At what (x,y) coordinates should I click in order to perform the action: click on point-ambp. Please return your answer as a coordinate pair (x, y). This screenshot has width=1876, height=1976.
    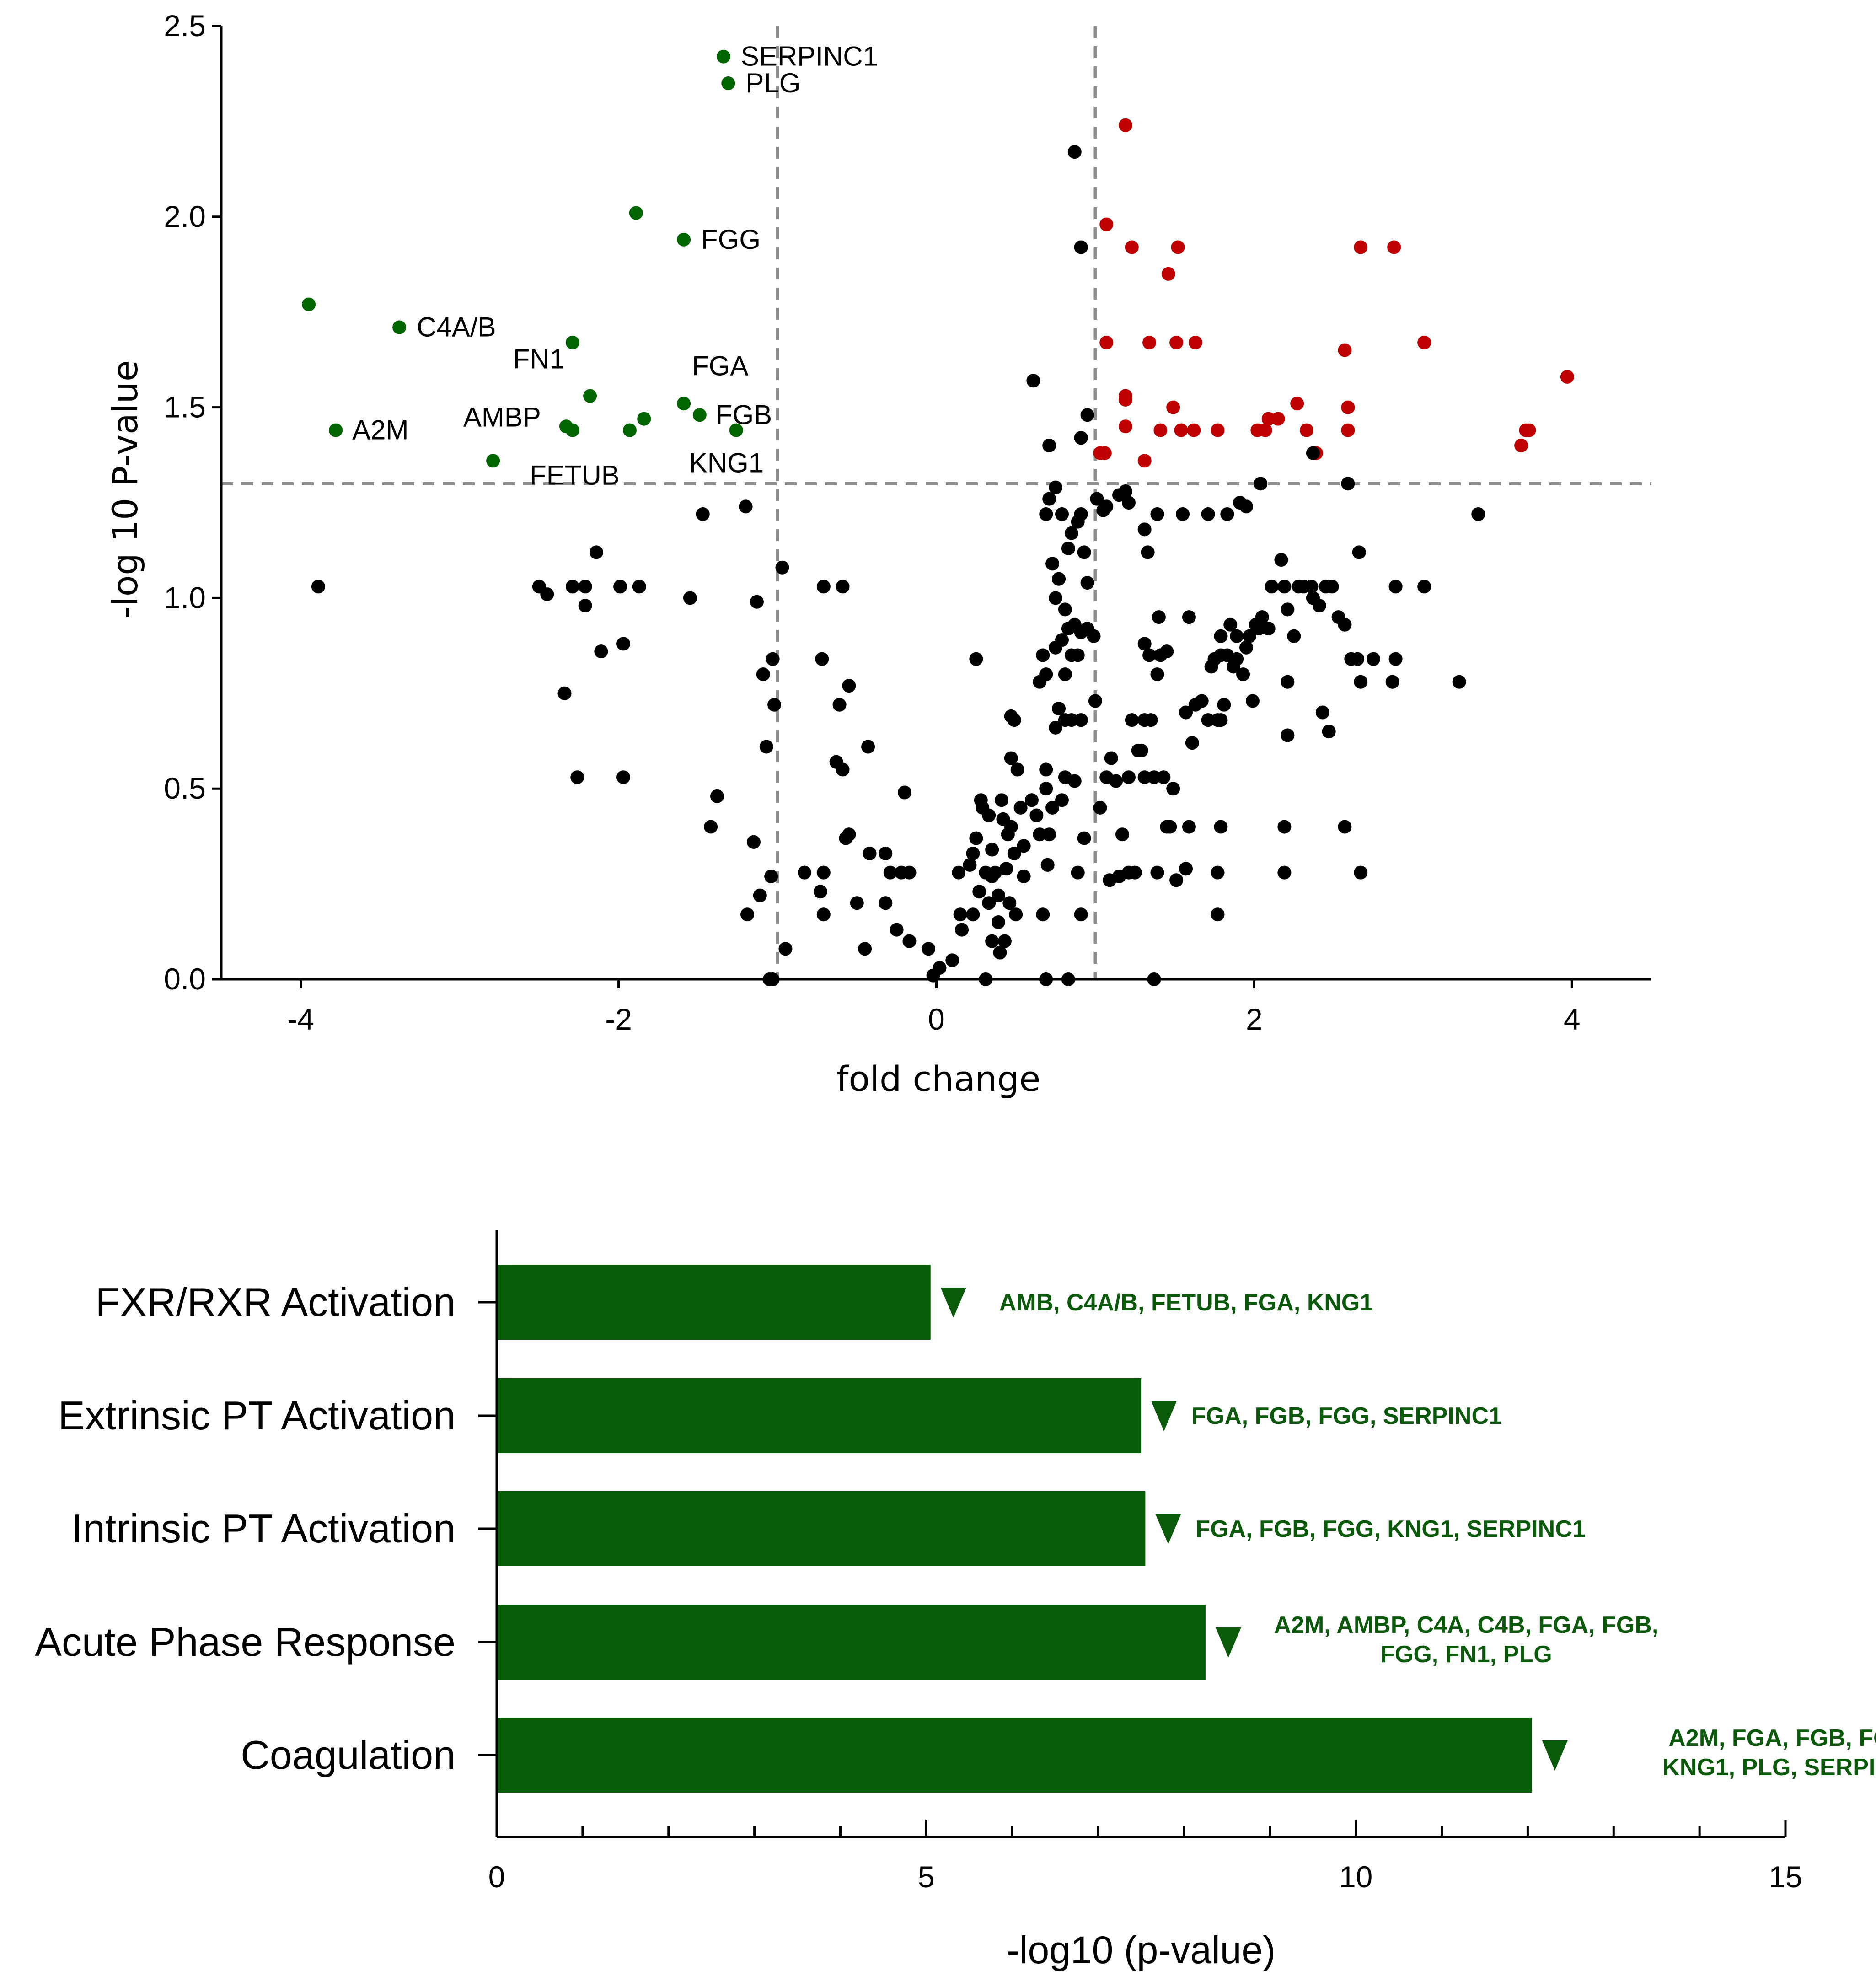
    Looking at the image, I should click on (566, 427).